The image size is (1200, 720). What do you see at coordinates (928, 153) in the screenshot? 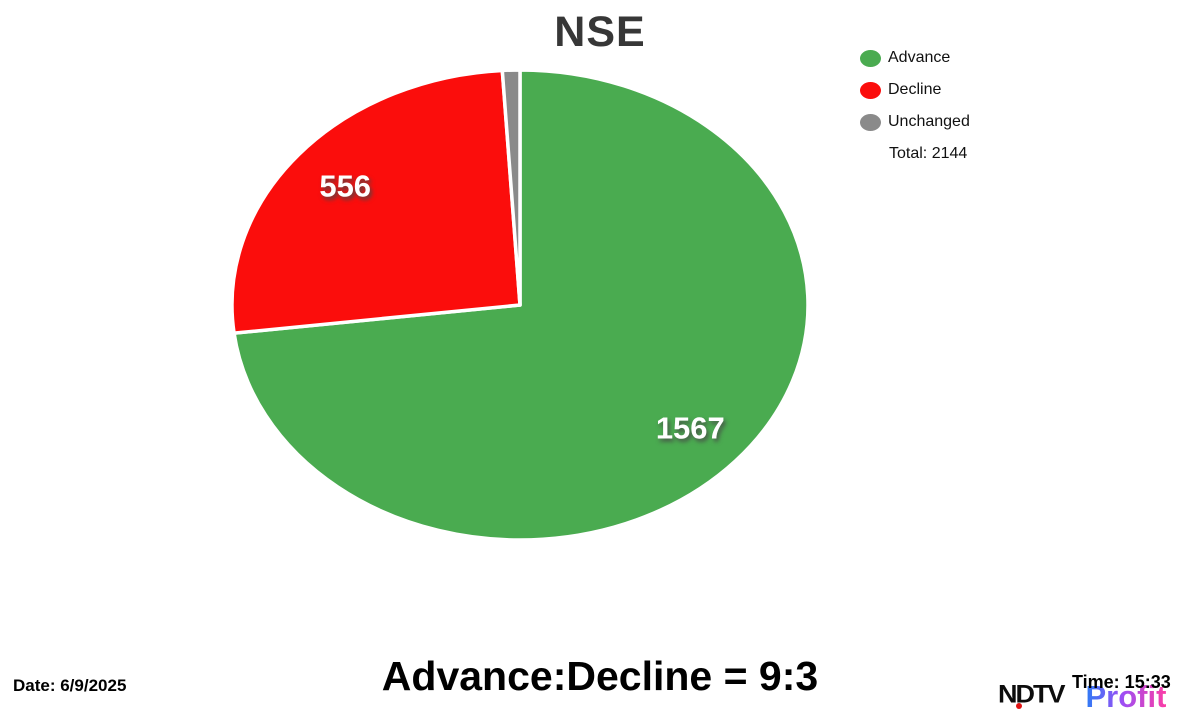
I see `legend-total: Total: 2144` at bounding box center [928, 153].